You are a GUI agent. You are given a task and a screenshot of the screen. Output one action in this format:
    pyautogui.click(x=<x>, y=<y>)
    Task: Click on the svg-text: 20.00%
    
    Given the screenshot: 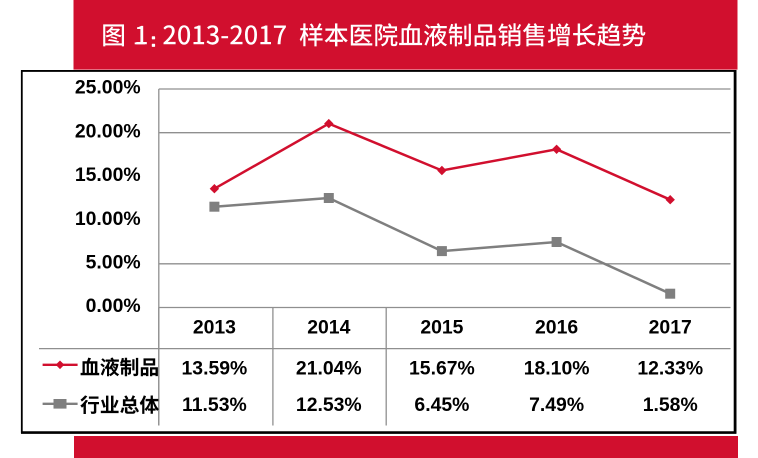 What is the action you would take?
    pyautogui.click(x=108, y=131)
    